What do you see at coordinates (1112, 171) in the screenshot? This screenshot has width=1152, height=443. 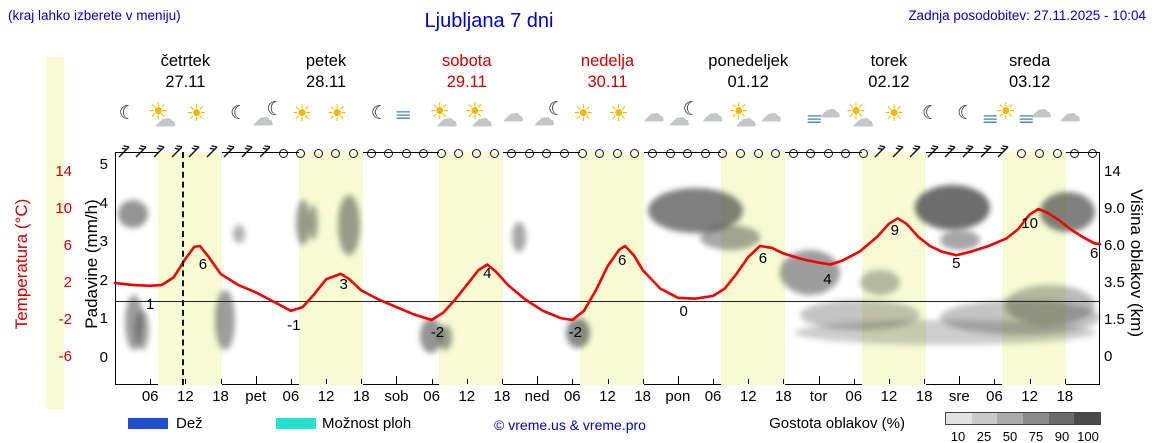 I see `cloud-height-tick-label: 14` at bounding box center [1112, 171].